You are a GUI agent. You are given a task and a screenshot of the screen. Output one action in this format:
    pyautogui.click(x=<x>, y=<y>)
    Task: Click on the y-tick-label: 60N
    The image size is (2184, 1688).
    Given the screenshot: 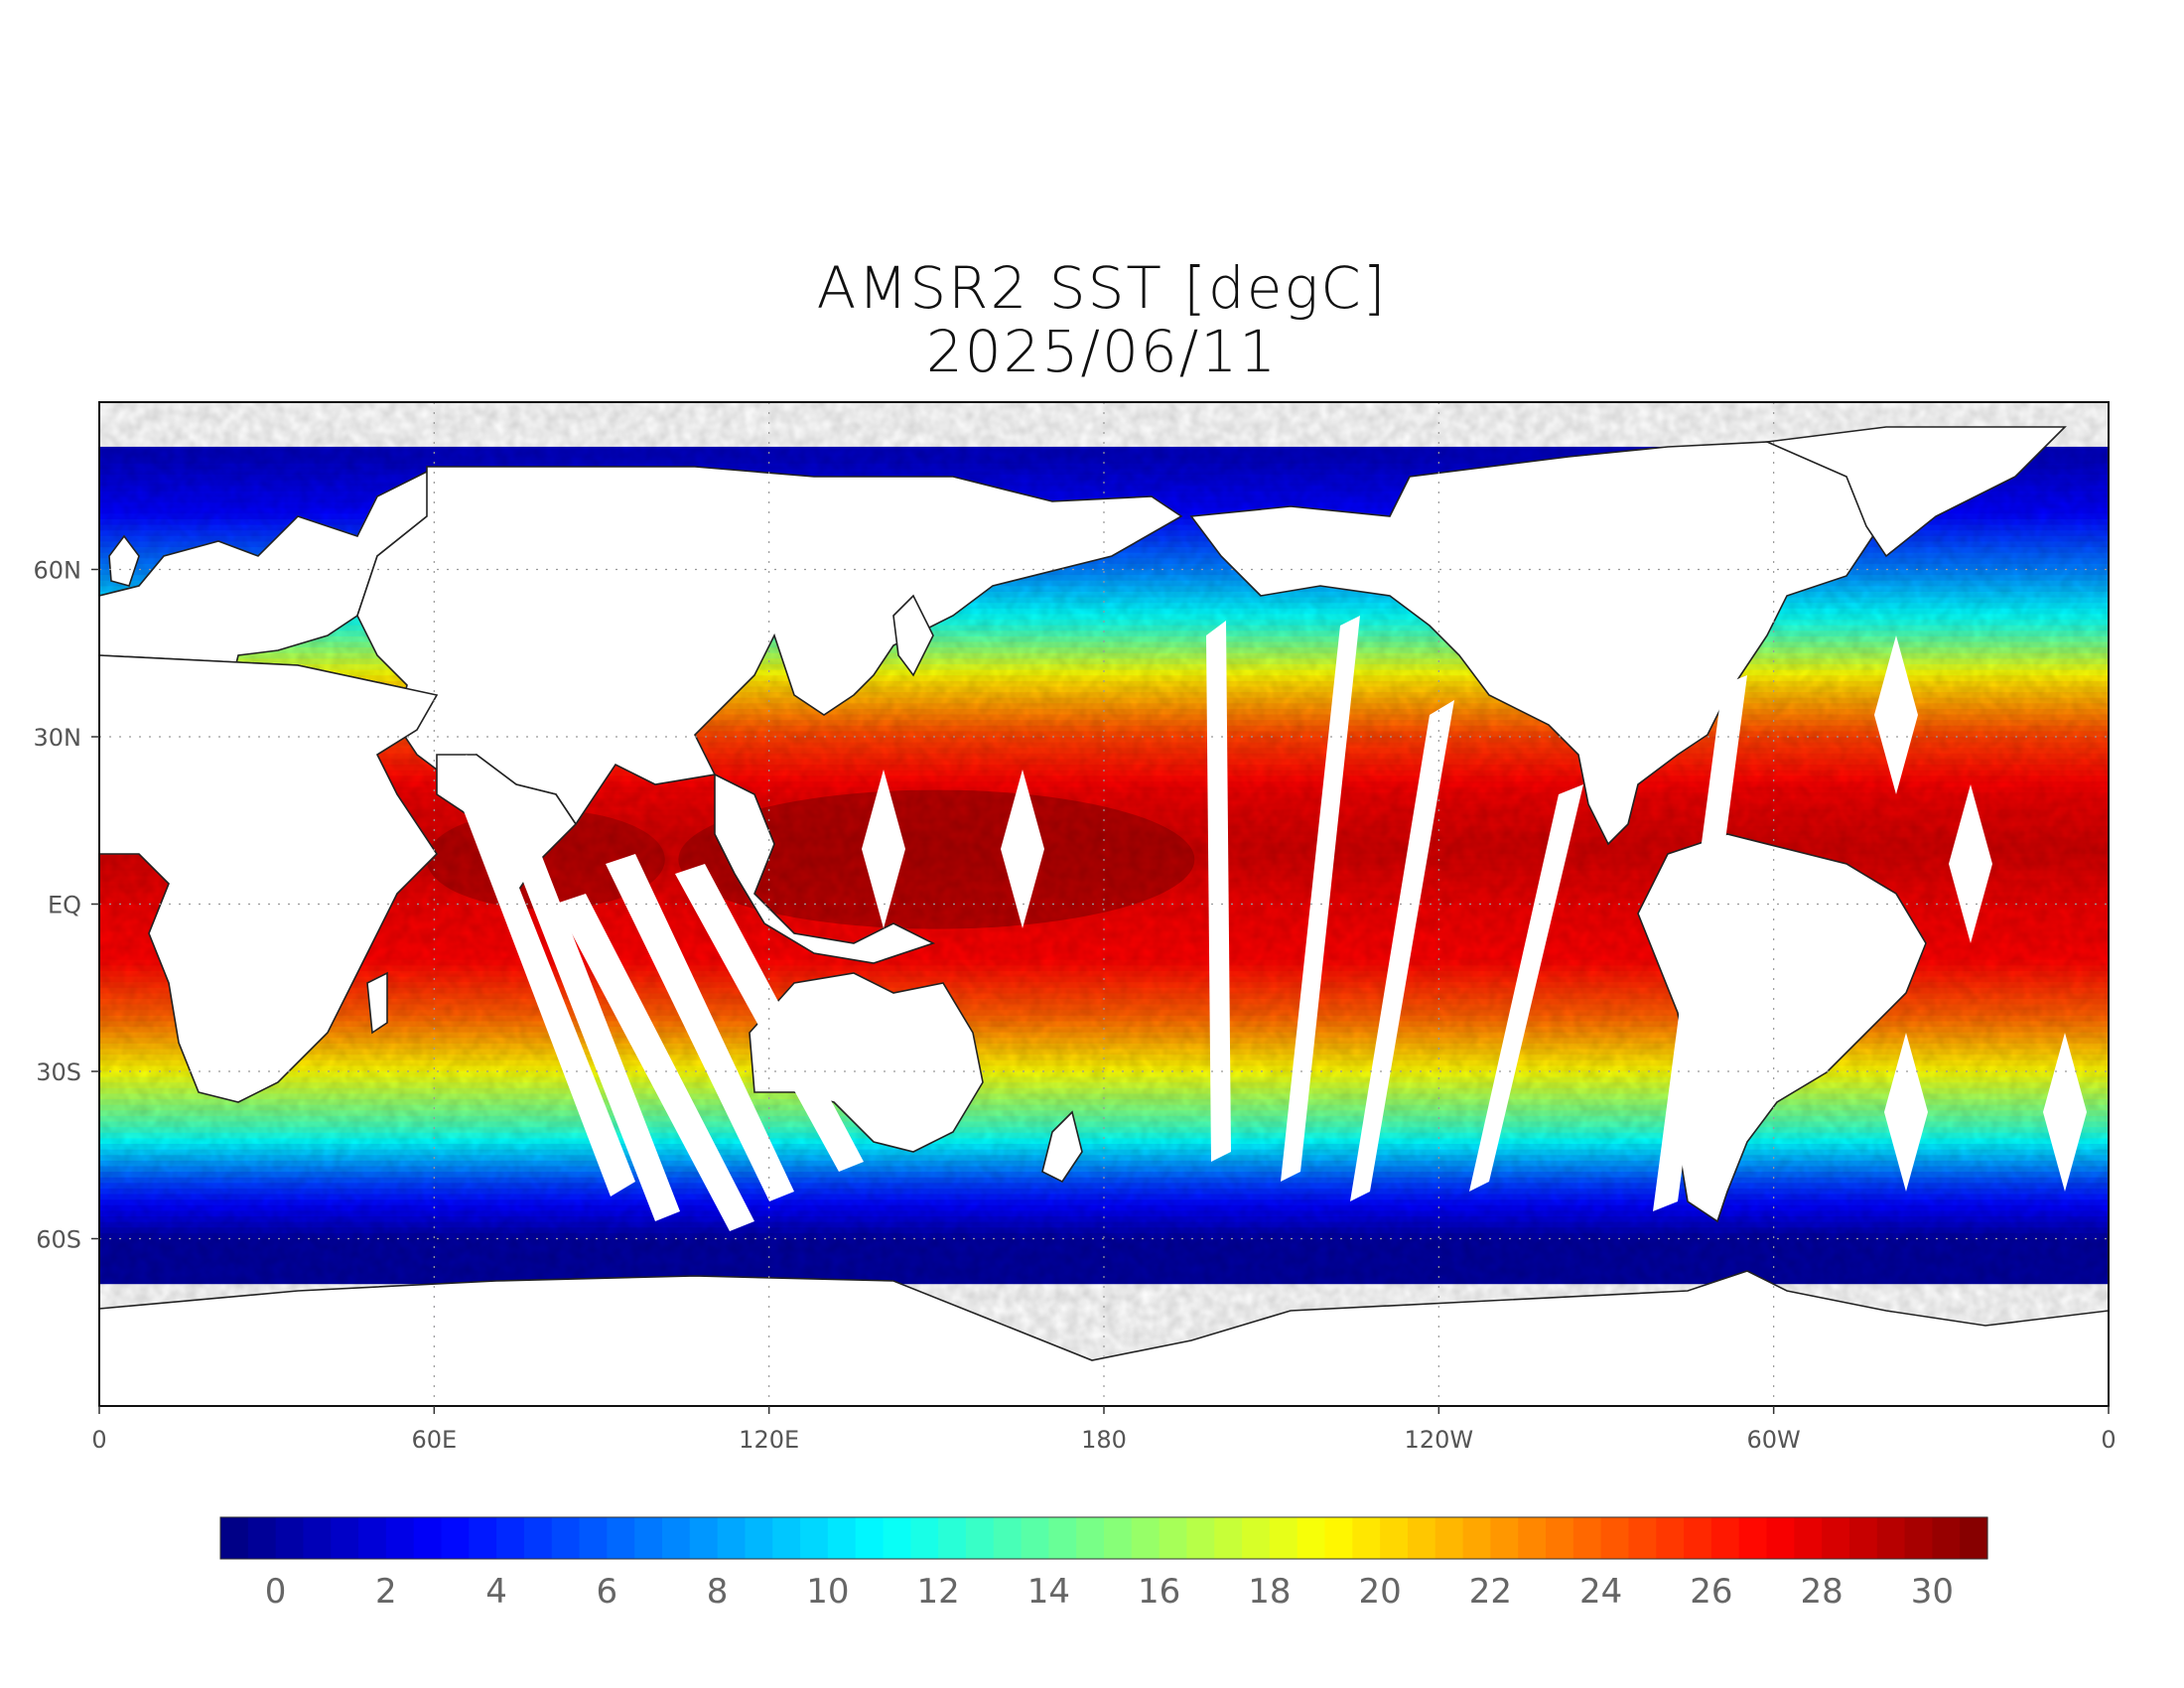 What is the action you would take?
    pyautogui.click(x=58, y=571)
    